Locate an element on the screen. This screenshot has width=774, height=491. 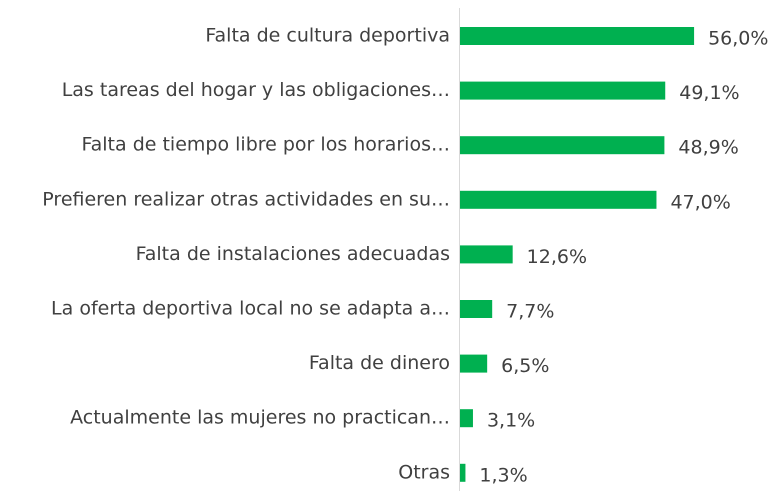
value-label: 6,5% is located at coordinates (525, 366).